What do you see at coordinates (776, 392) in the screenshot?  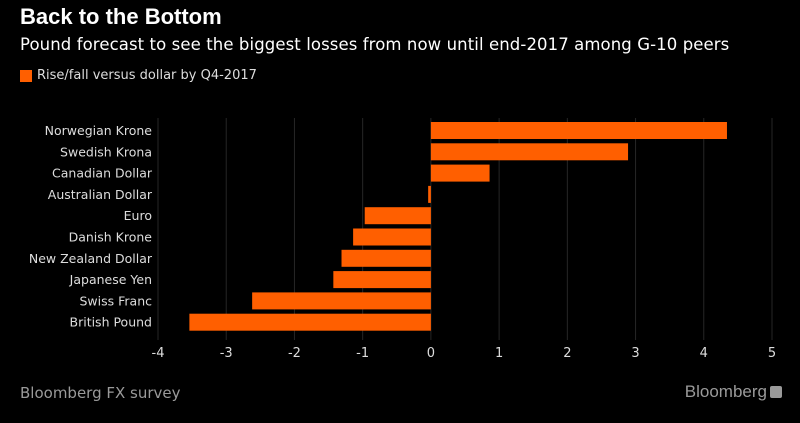 I see `logo-mark-icon` at bounding box center [776, 392].